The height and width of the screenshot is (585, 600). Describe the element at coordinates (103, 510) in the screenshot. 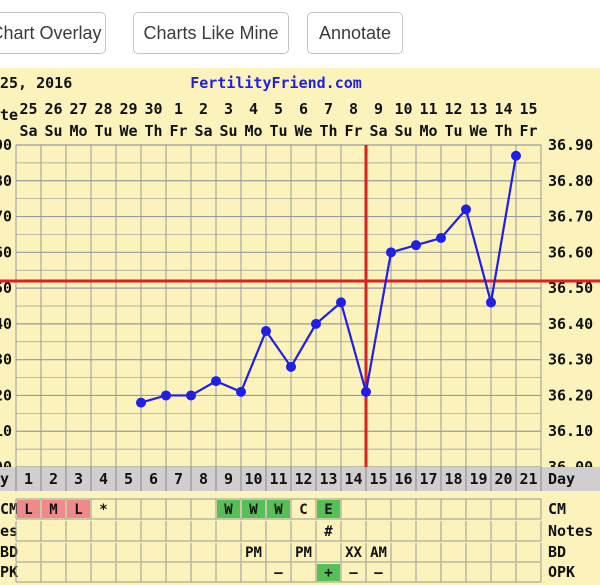

I see `row-cell-text: *` at that location.